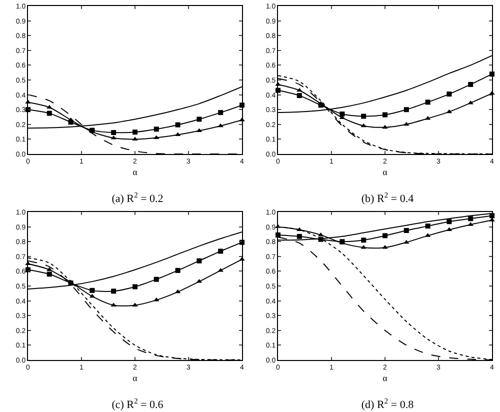 This screenshot has height=412, width=500. I want to click on text: (c) R$^{2}$ = 0.6, so click(138, 403).